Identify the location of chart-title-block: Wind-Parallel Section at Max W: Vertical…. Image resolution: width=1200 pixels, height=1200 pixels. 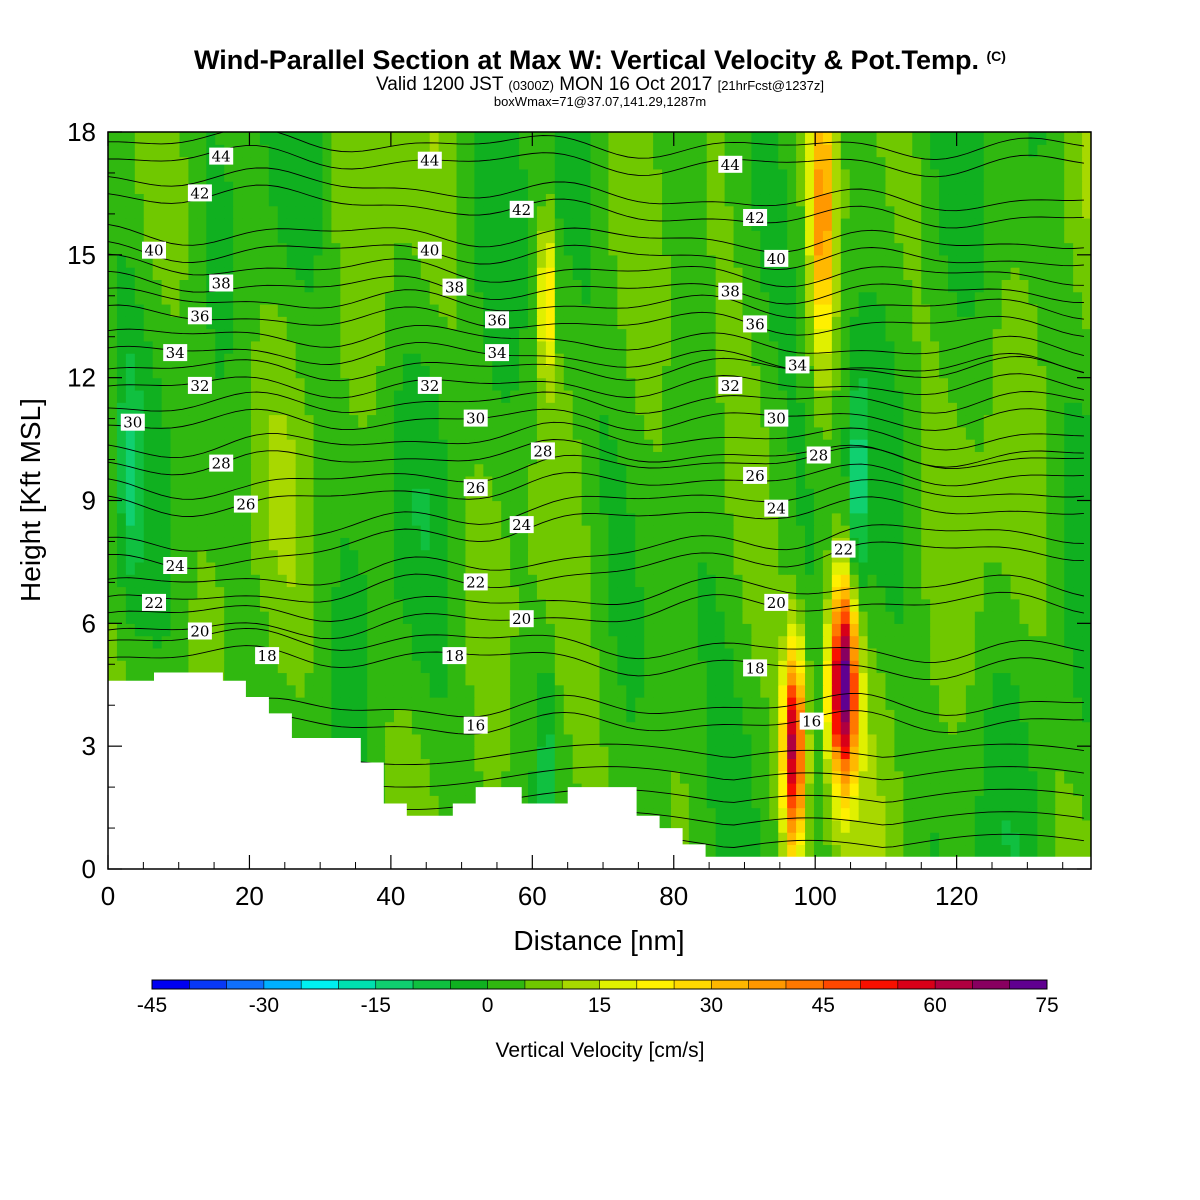
(600, 74).